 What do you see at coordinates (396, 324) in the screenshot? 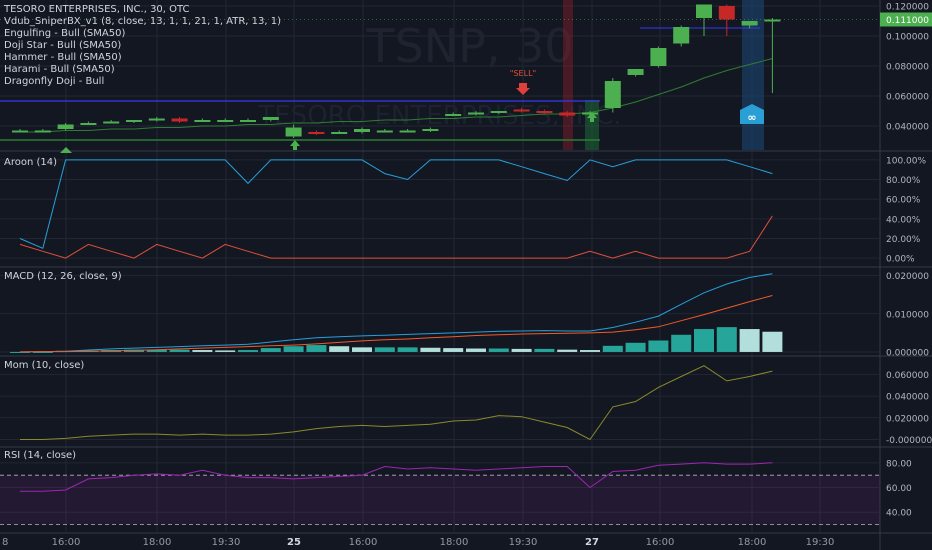
I see `signal-line` at bounding box center [396, 324].